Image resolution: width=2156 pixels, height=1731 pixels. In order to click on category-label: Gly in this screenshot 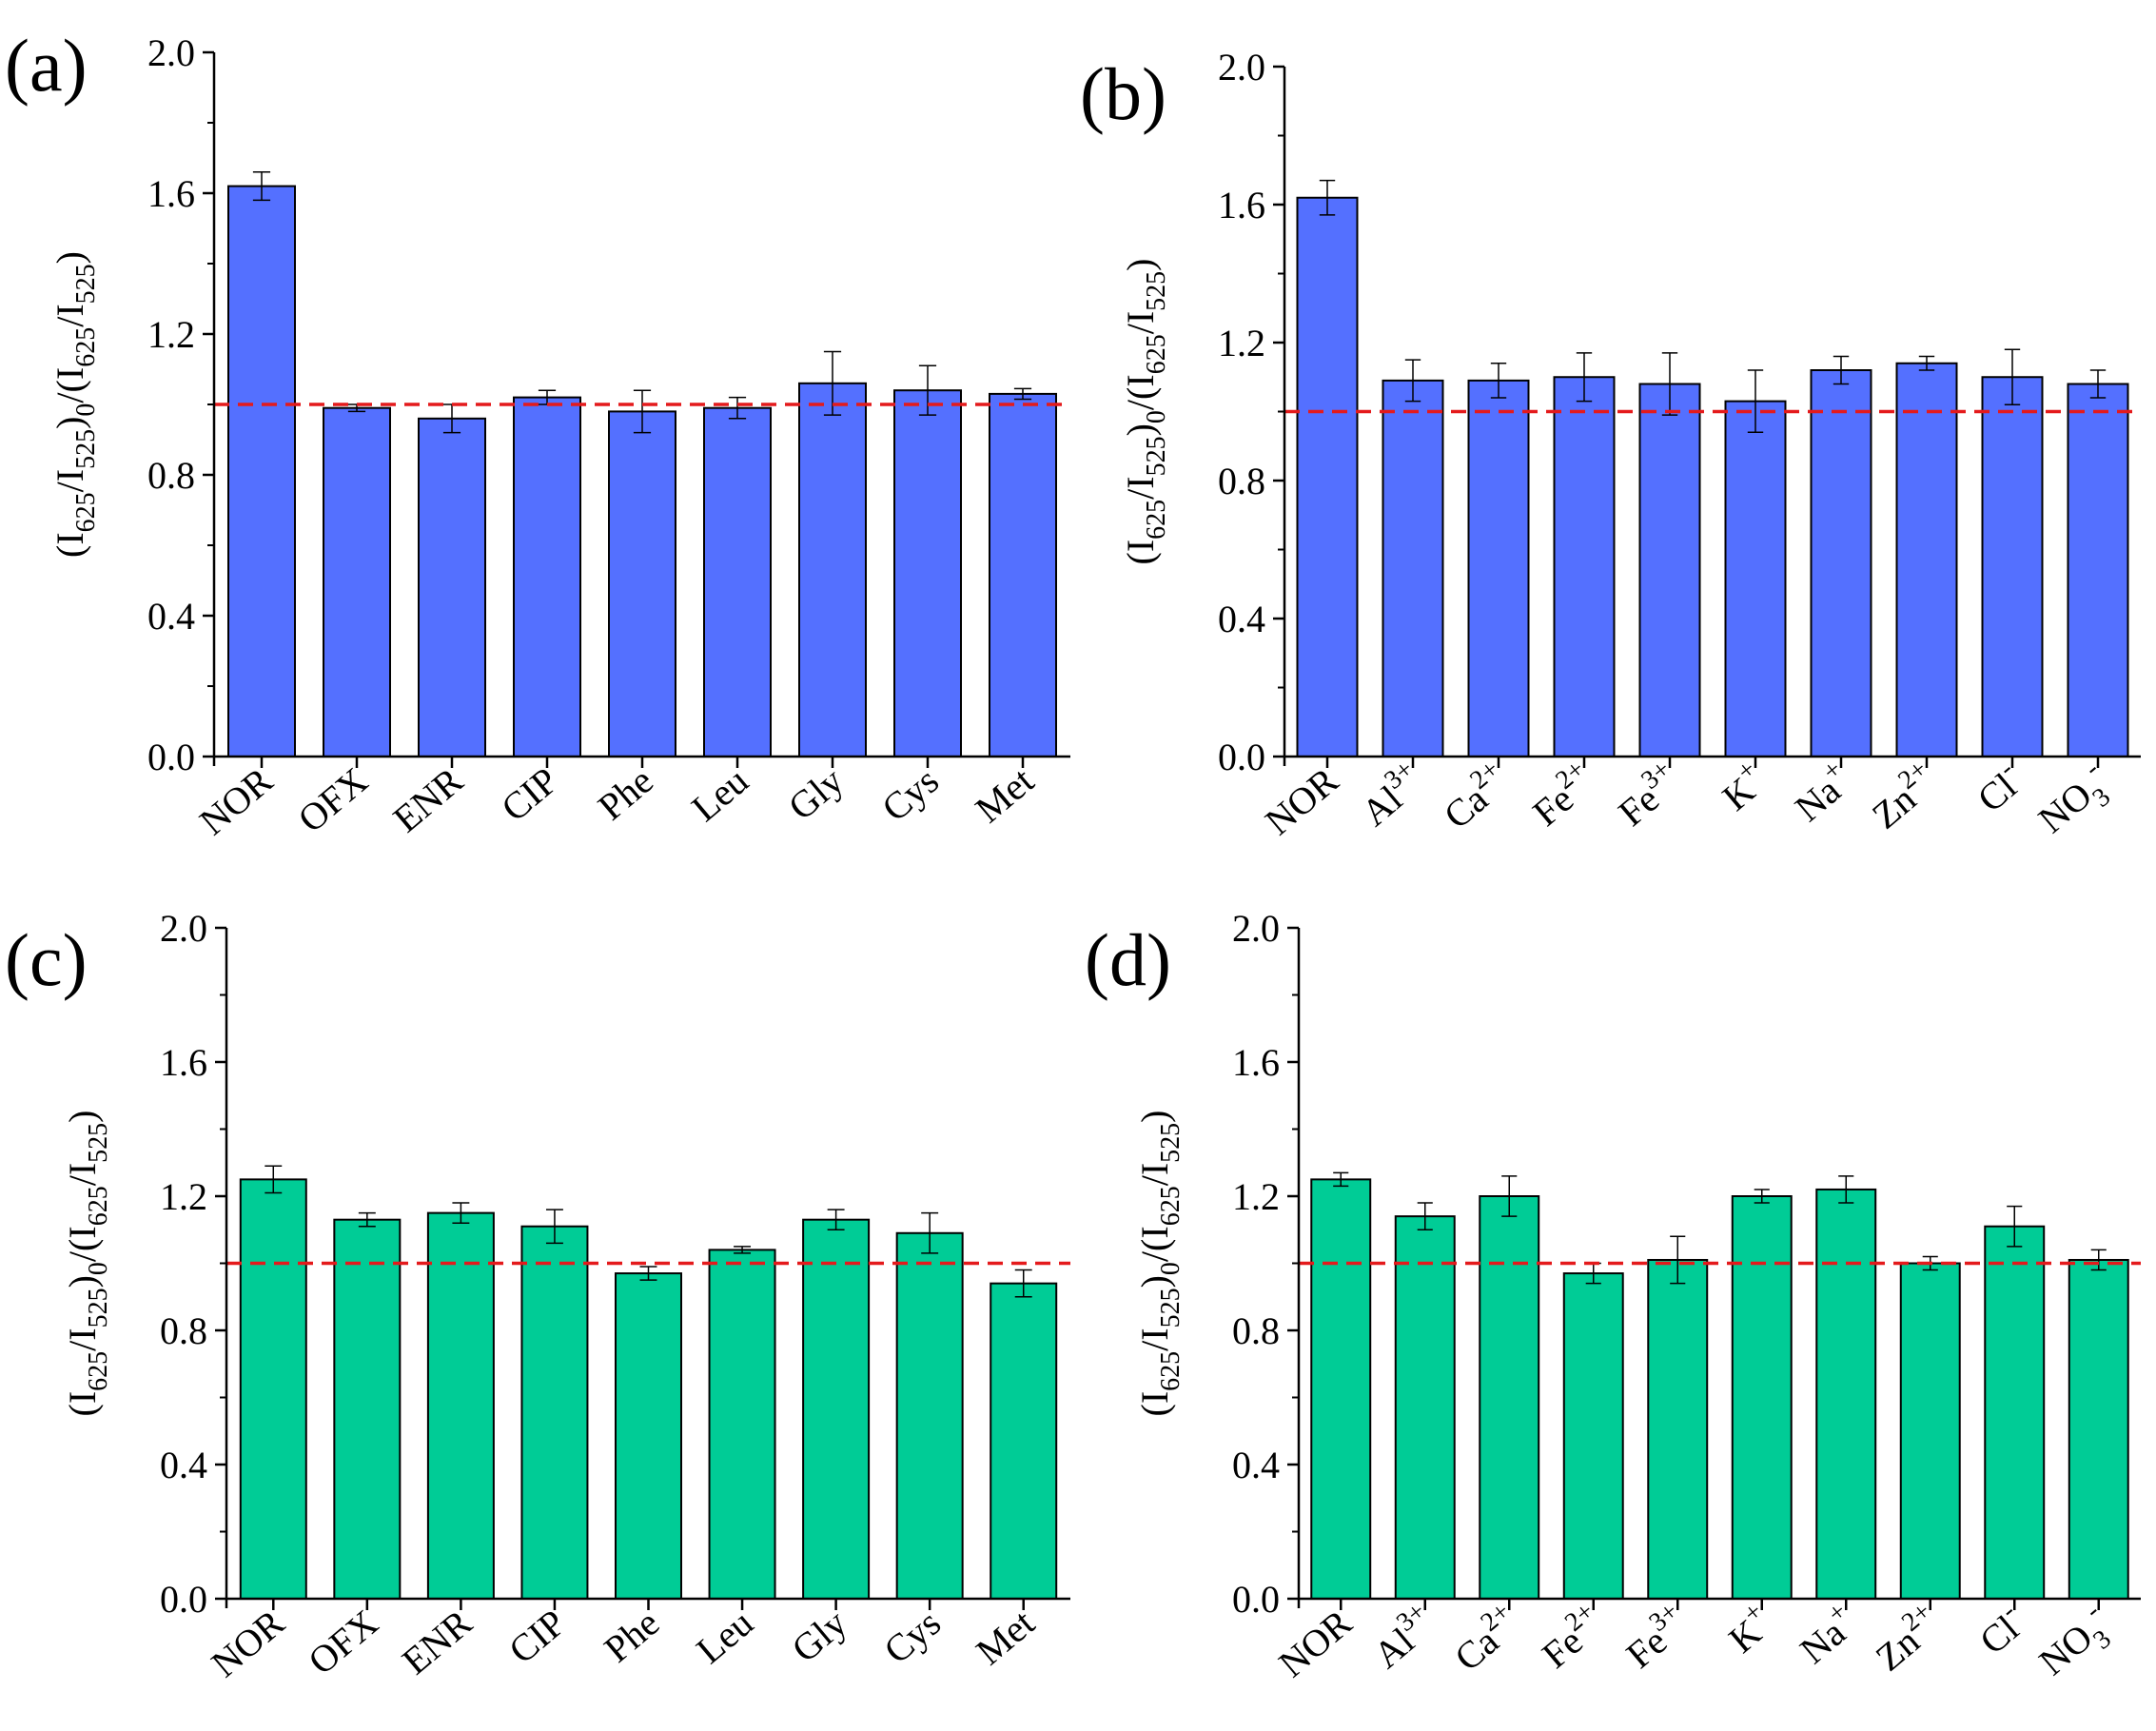, I will do `click(816, 793)`.